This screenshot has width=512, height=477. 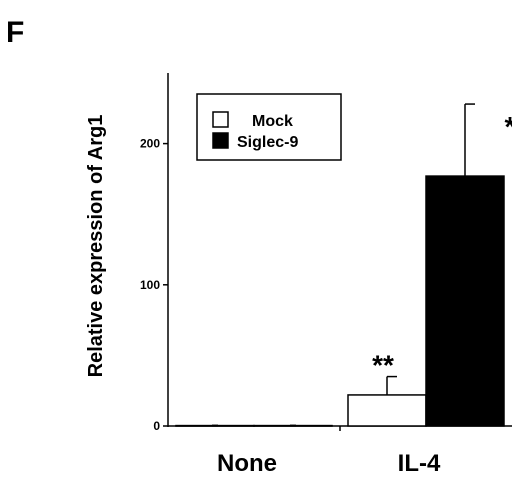 I want to click on legend-swatch-siglec9, so click(x=220, y=140).